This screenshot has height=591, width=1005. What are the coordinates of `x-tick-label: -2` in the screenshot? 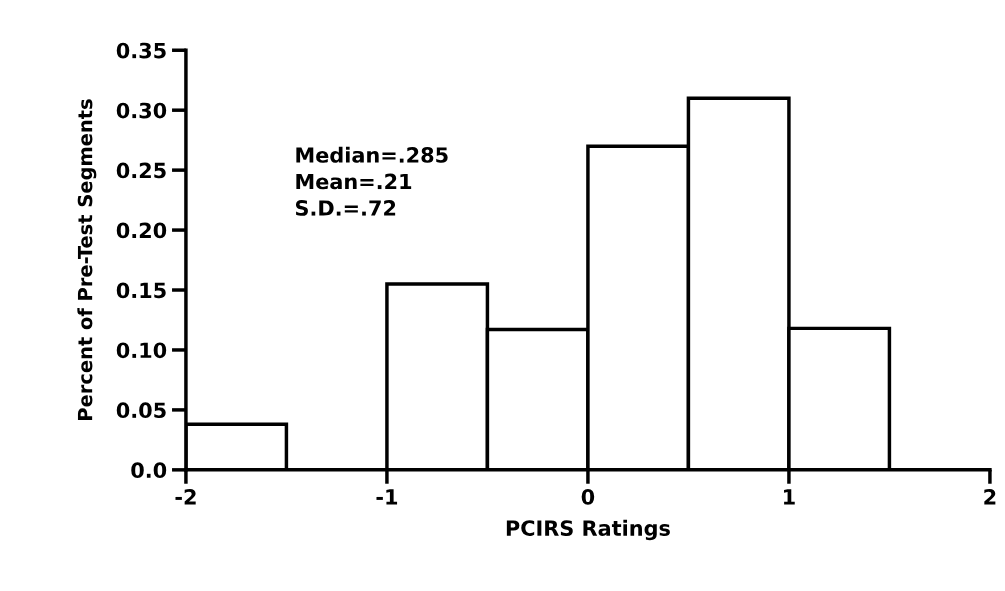 It's located at (185, 496).